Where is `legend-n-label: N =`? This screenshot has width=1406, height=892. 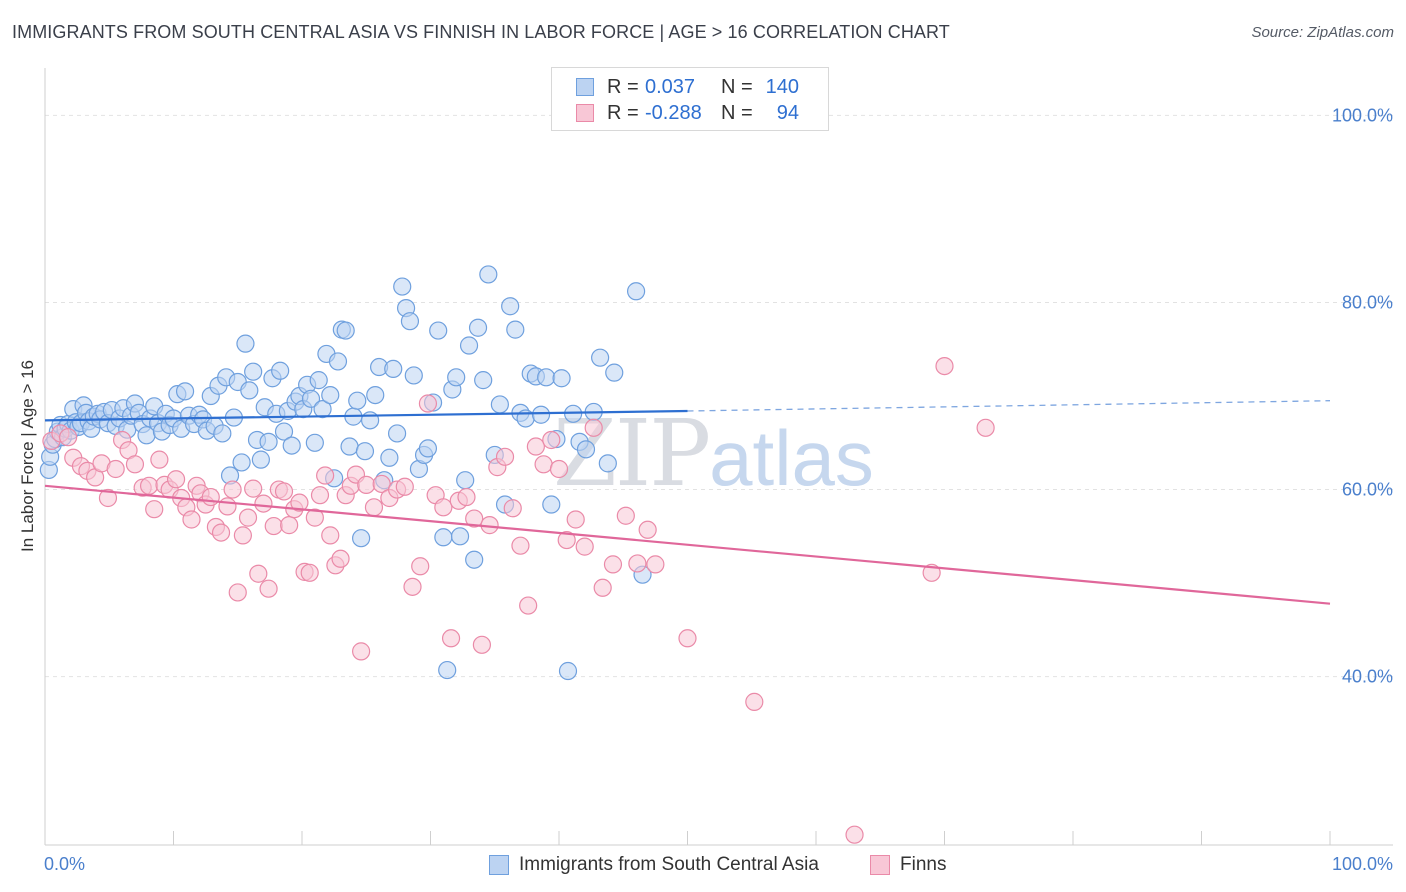 legend-n-label: N = is located at coordinates (737, 86).